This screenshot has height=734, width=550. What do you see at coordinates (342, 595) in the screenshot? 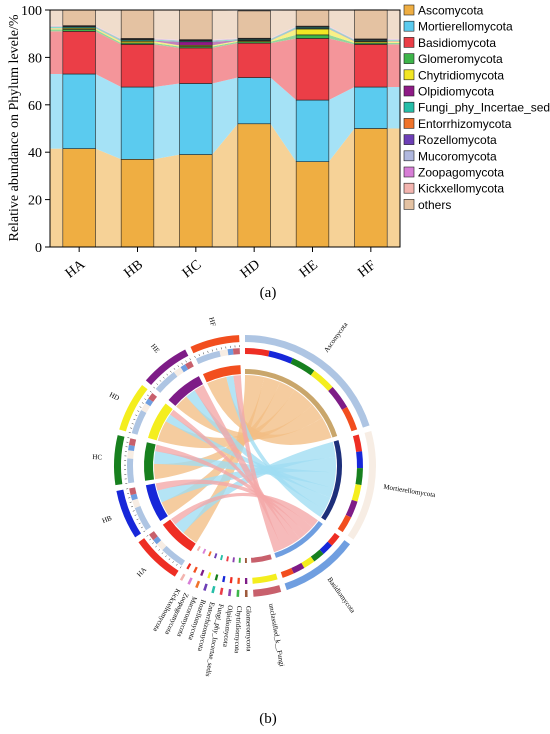
I see `phylum-label: Basidiomycota` at bounding box center [342, 595].